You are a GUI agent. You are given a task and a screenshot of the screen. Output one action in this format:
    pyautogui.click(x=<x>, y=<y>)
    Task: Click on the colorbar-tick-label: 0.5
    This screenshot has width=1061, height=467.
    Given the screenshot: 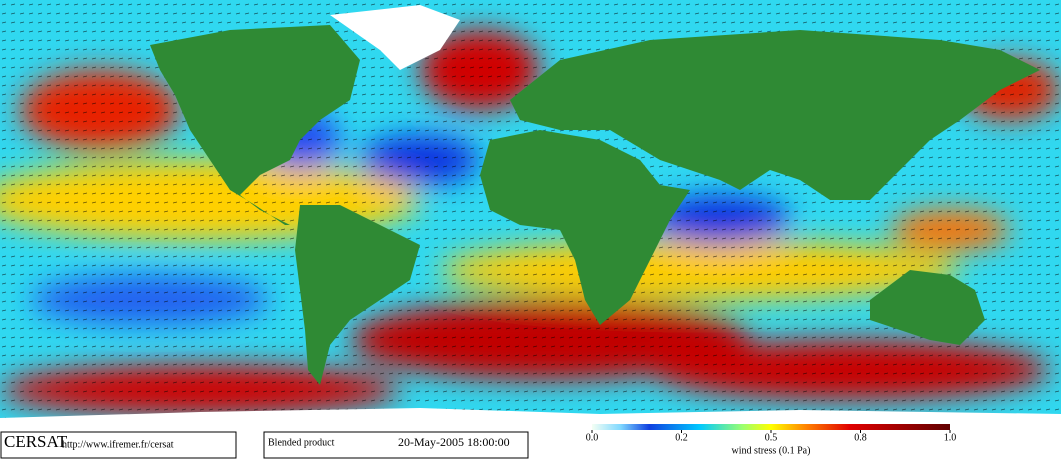 What is the action you would take?
    pyautogui.click(x=771, y=437)
    